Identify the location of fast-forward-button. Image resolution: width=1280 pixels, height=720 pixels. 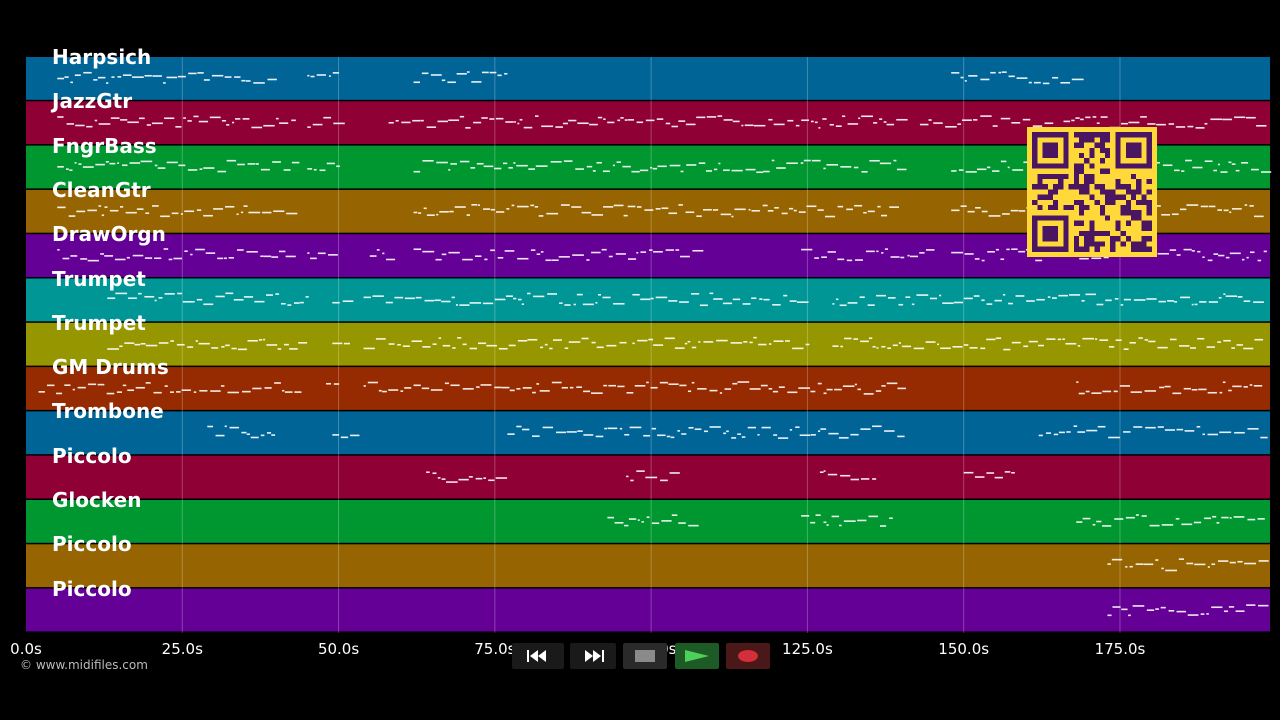
(593, 656).